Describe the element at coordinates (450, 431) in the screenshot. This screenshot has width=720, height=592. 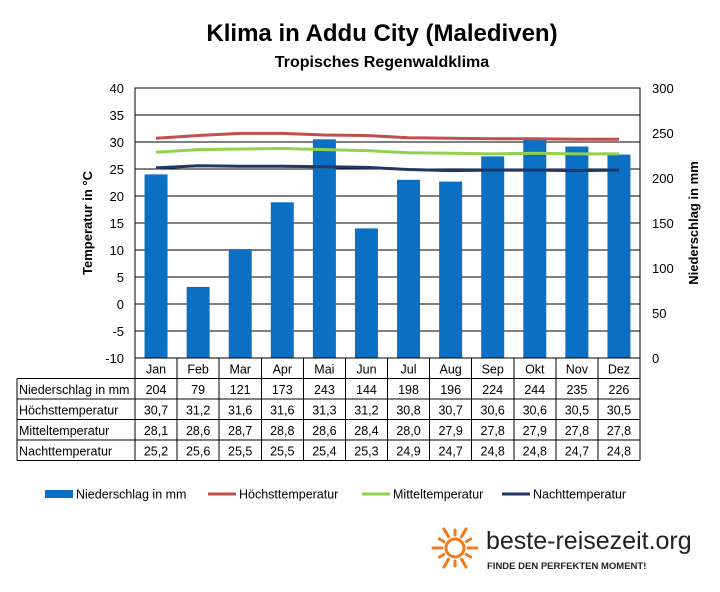
I see `data-label: 27,9` at that location.